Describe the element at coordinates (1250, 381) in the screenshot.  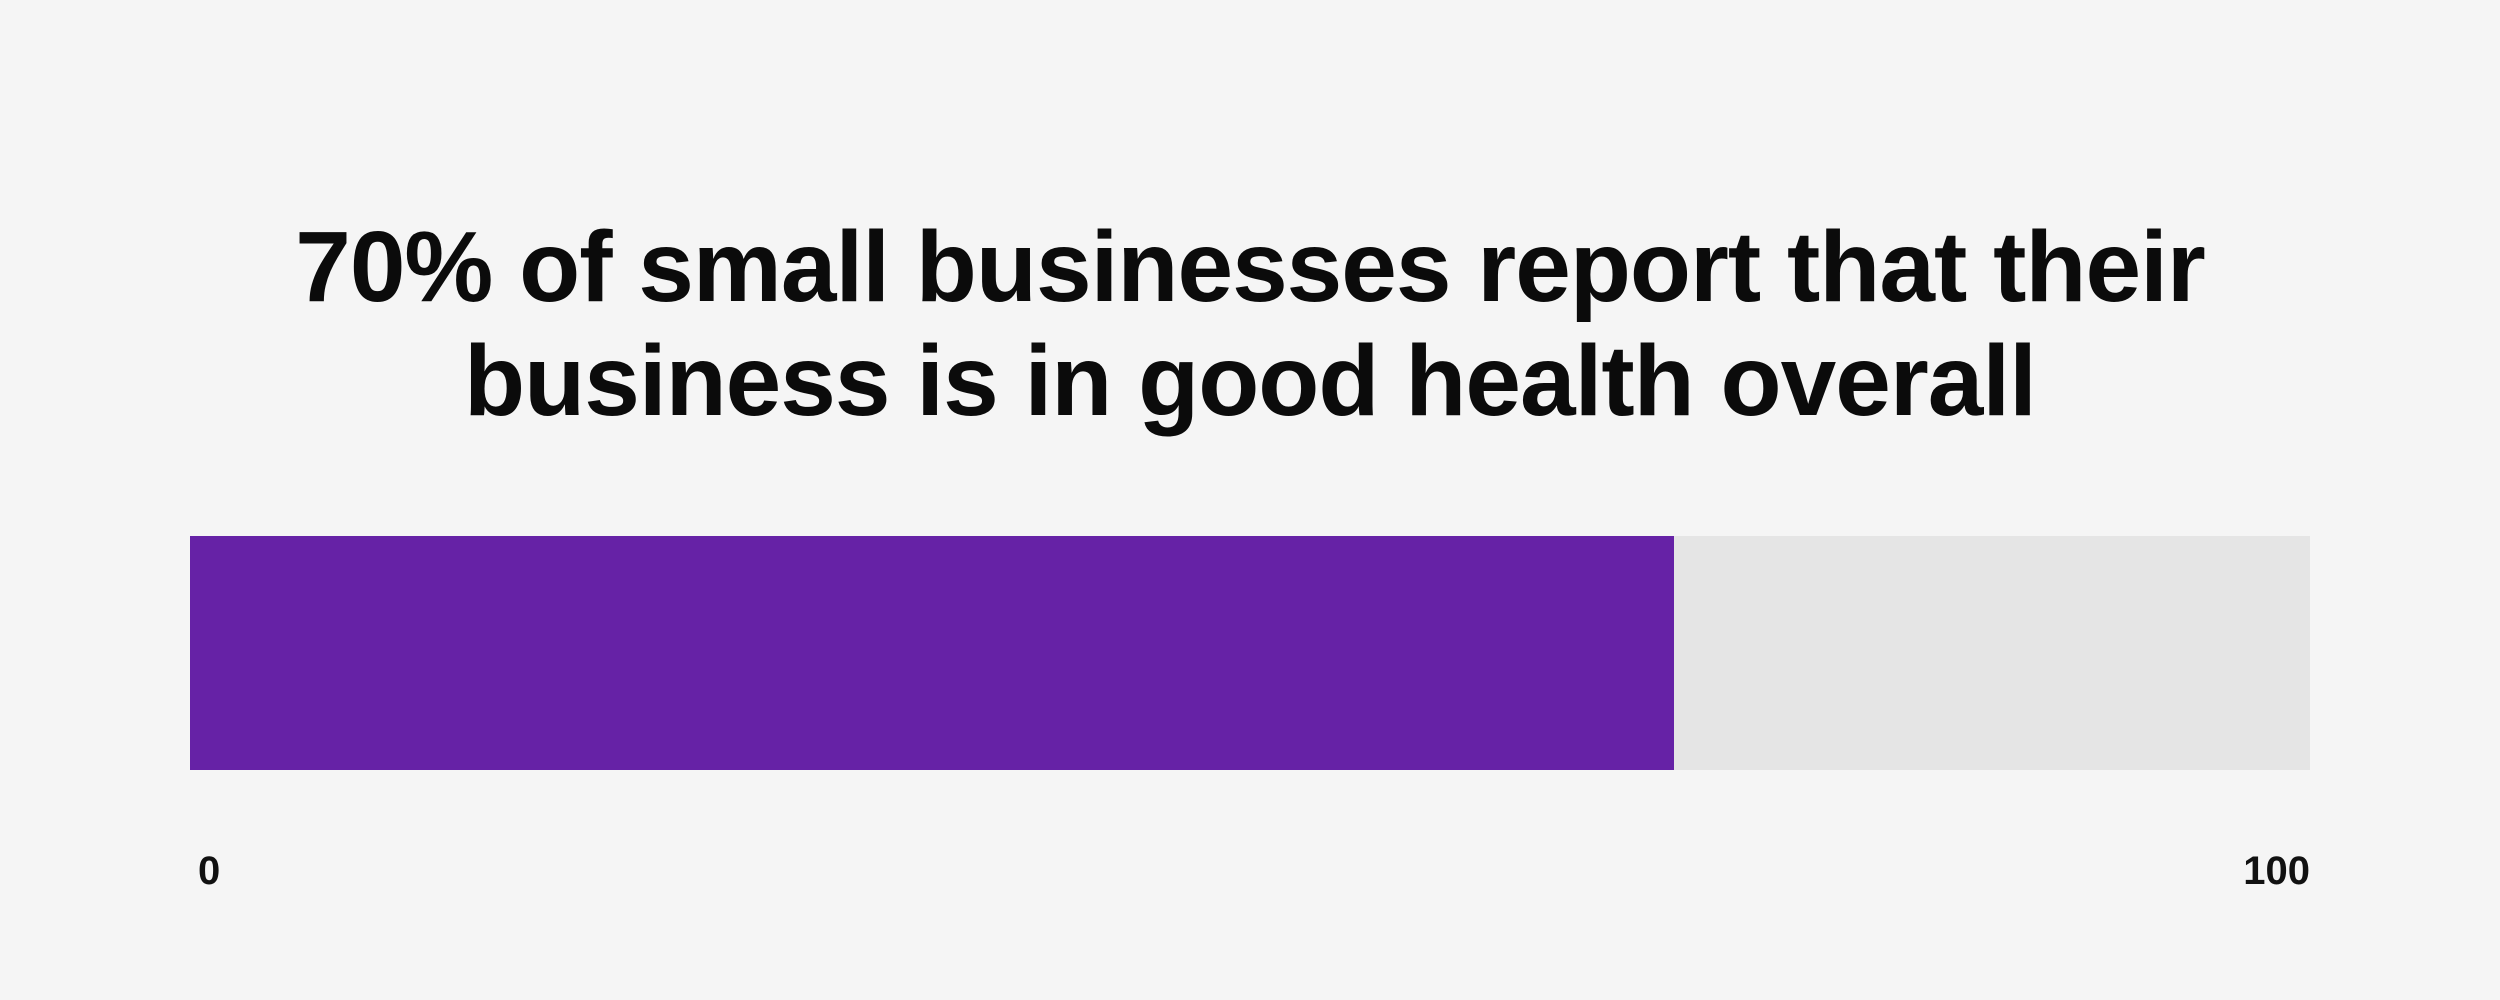
I see `chart-title-line-2: business is in good health overall` at that location.